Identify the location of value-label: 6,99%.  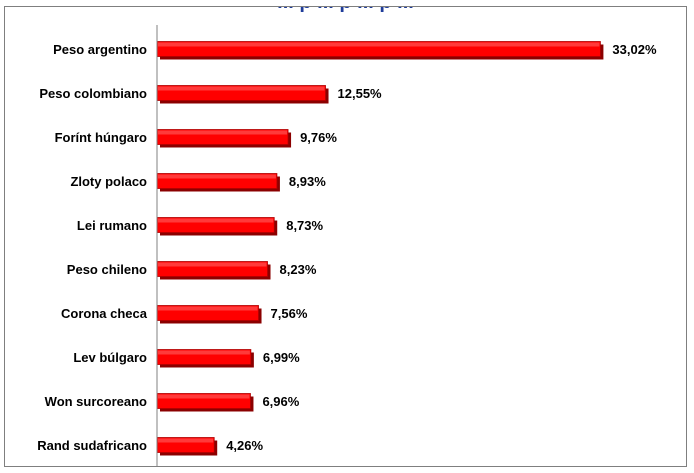
(281, 357).